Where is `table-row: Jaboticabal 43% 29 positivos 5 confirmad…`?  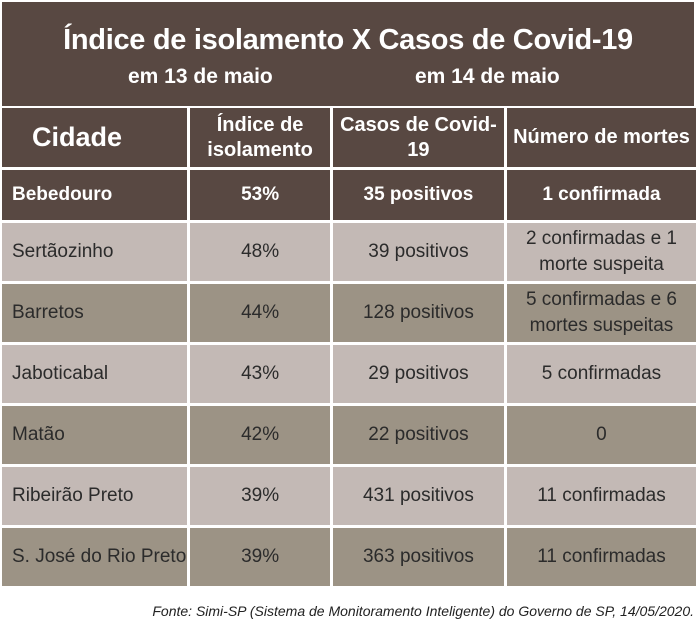 table-row: Jaboticabal 43% 29 positivos 5 confirmad… is located at coordinates (349, 374).